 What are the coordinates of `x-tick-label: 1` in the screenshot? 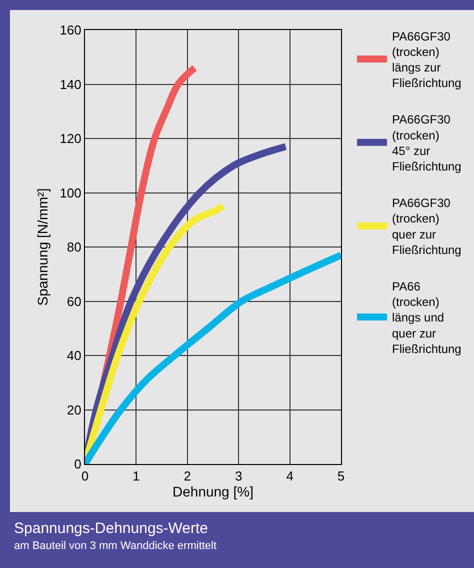 It's located at (136, 476).